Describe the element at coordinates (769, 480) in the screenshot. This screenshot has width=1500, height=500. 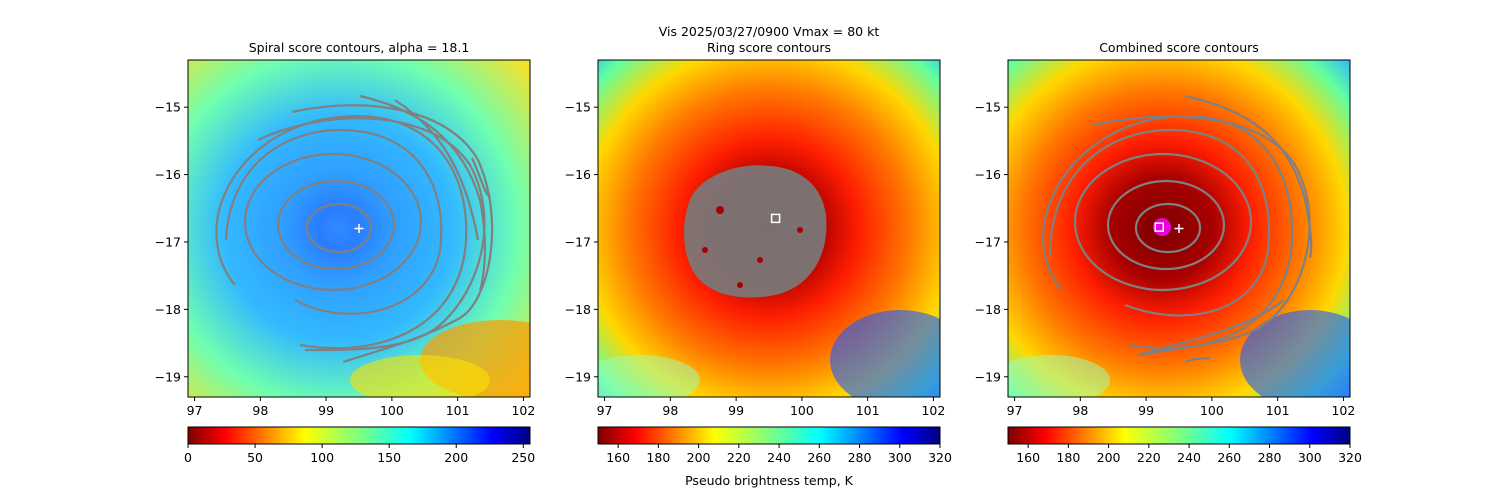
I see `colorbar-label: Pseudo brightness temp, K` at that location.